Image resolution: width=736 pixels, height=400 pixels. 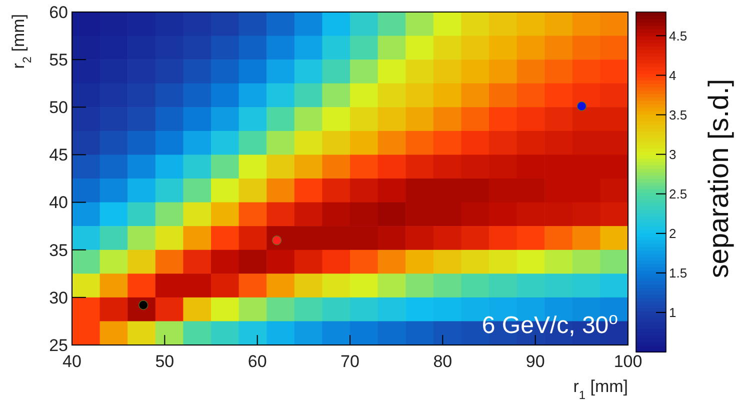 What do you see at coordinates (58, 298) in the screenshot?
I see `y-tick-label: 30` at bounding box center [58, 298].